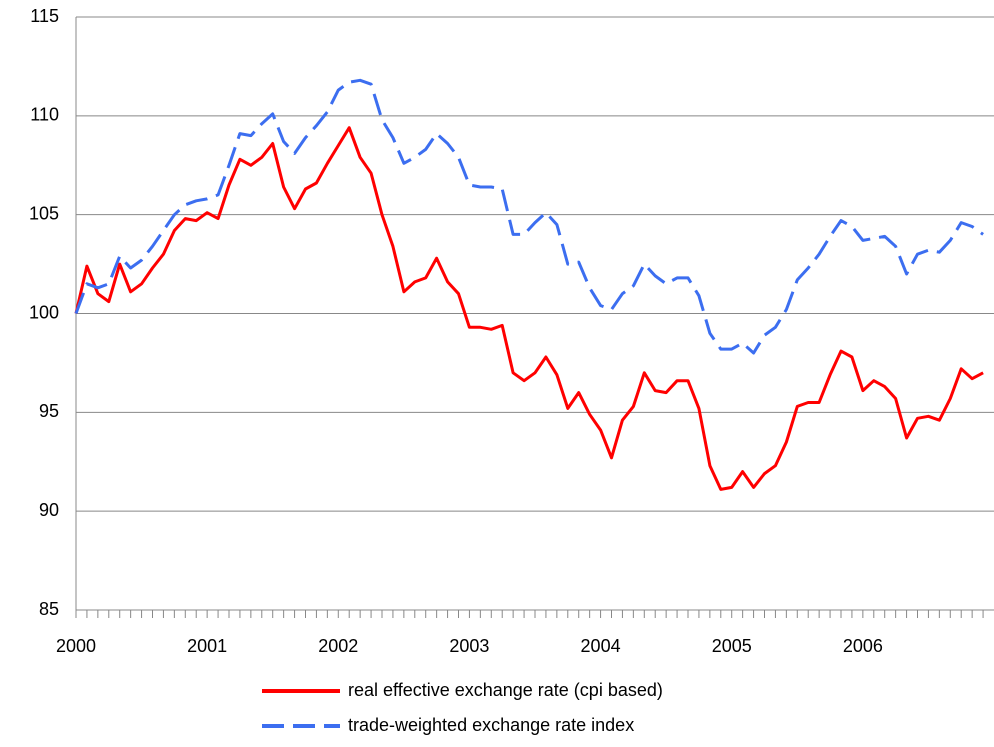  I want to click on y-tick-label: 100, so click(44, 312).